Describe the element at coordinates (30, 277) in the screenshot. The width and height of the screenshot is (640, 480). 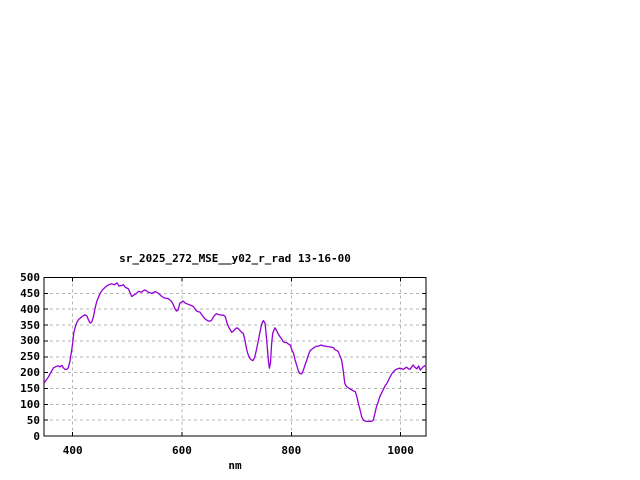
I see `y-tick-label: 500` at that location.